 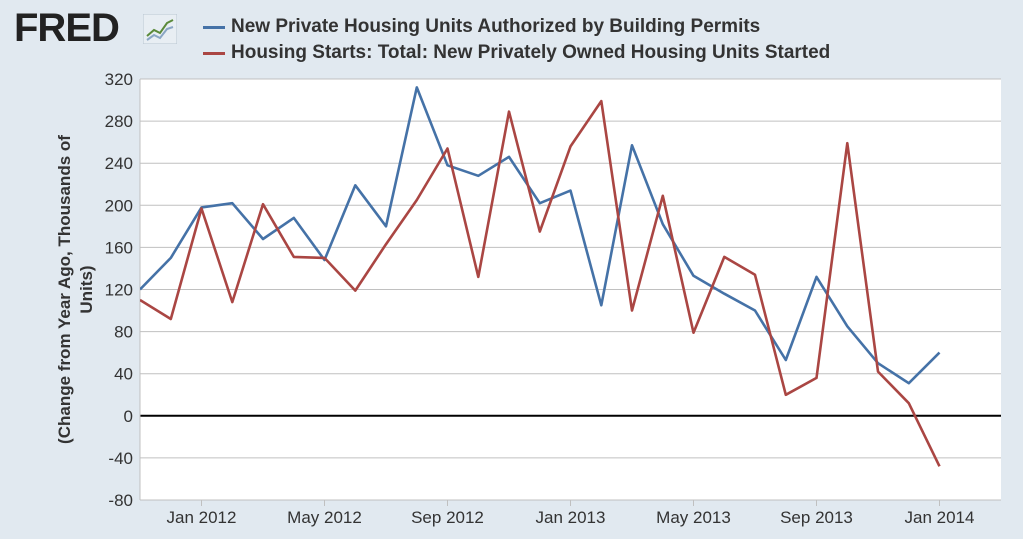 I want to click on x-tick-label: Jan 2013, so click(x=571, y=517).